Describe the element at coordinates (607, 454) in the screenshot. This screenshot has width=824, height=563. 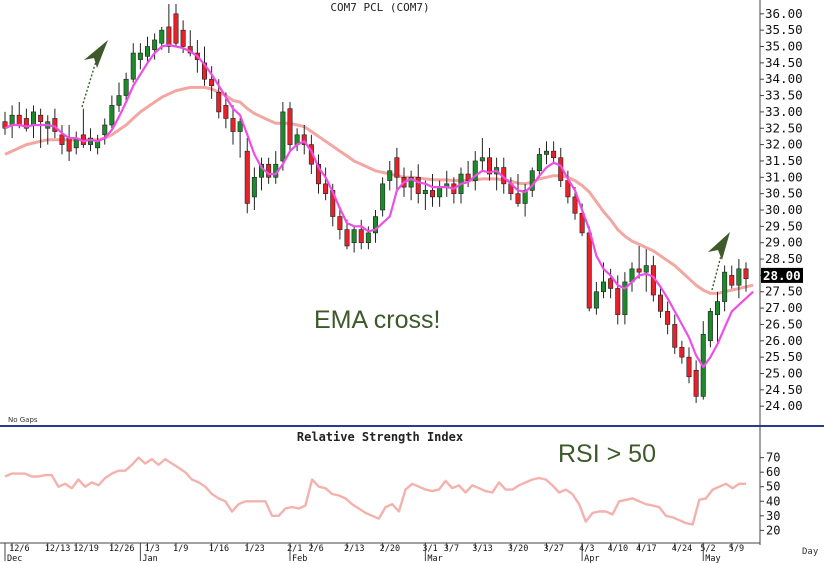
I see `rsi-annotation: RSI > 50` at that location.